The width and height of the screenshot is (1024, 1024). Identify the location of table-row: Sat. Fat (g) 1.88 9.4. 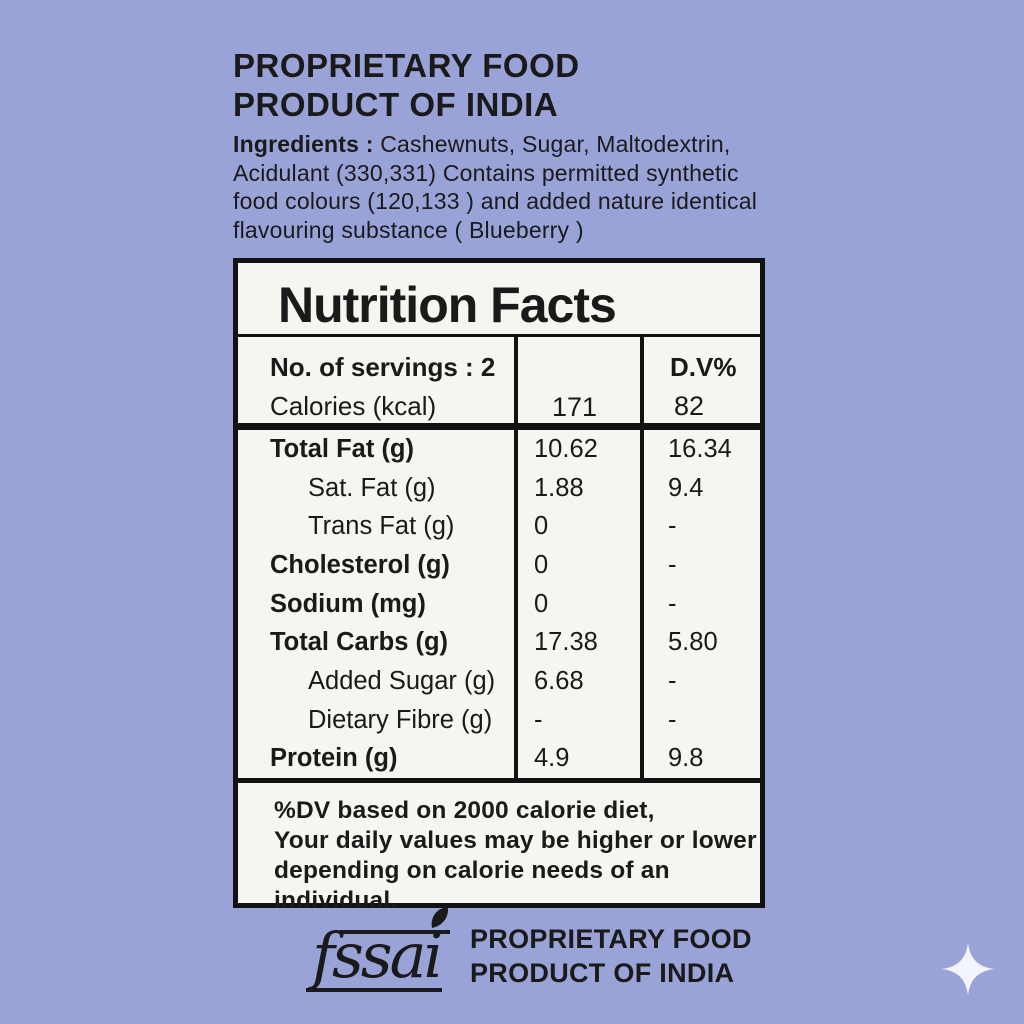
(499, 488).